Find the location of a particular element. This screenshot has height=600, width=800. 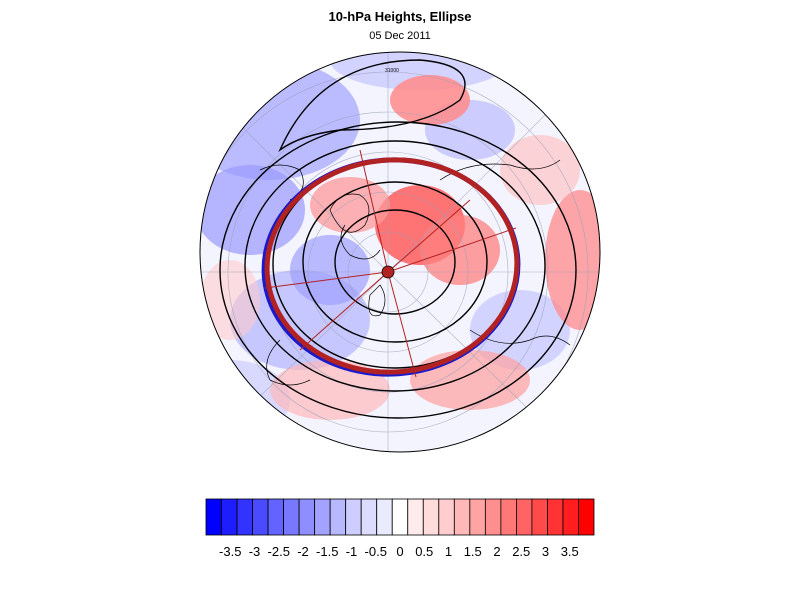

colorbar-tick-label: 1 is located at coordinates (448, 551).